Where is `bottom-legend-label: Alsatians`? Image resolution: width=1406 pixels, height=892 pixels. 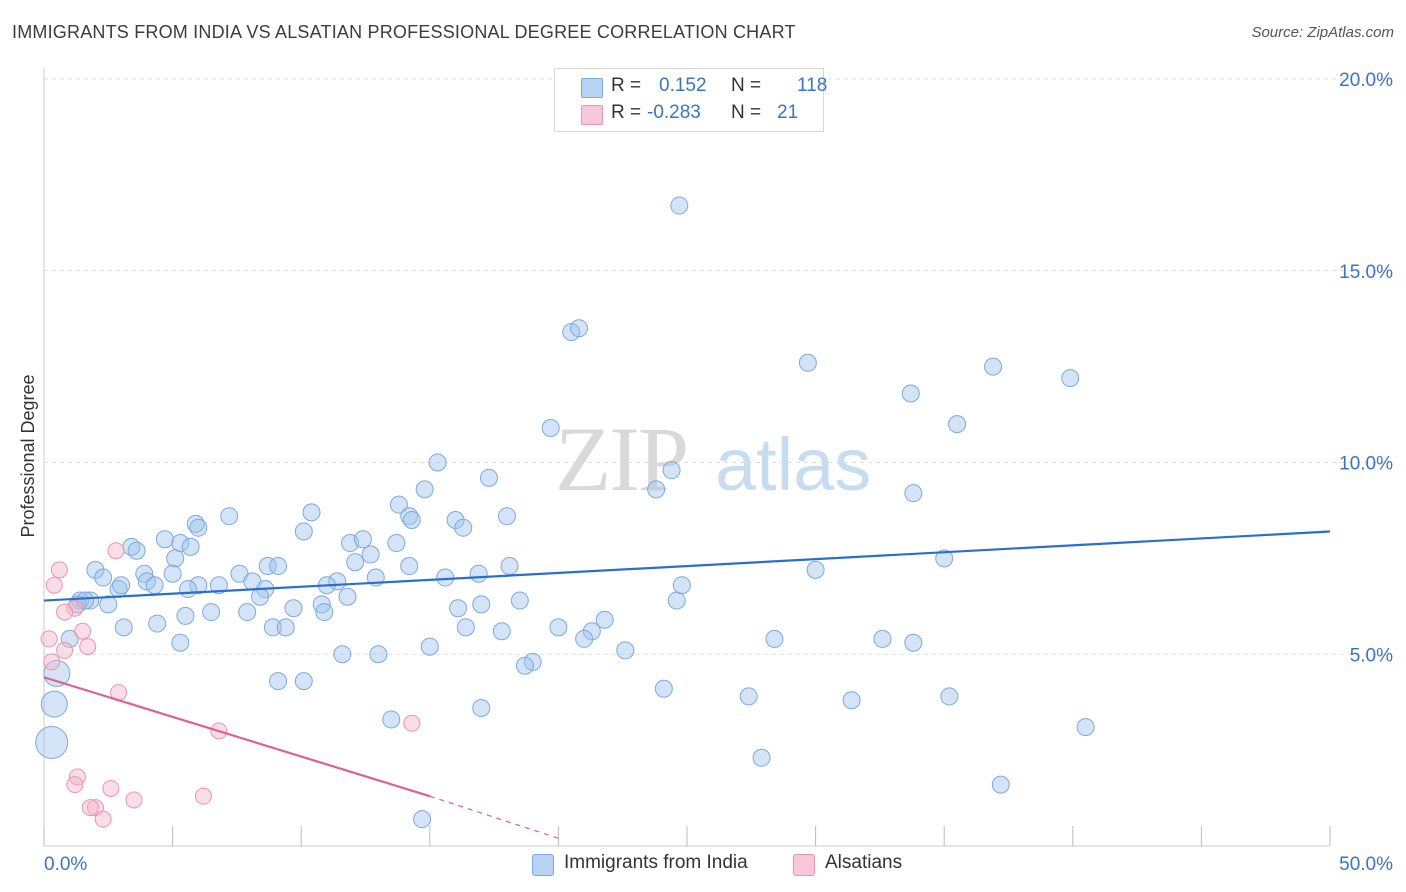
bottom-legend-label: Alsatians is located at coordinates (864, 862).